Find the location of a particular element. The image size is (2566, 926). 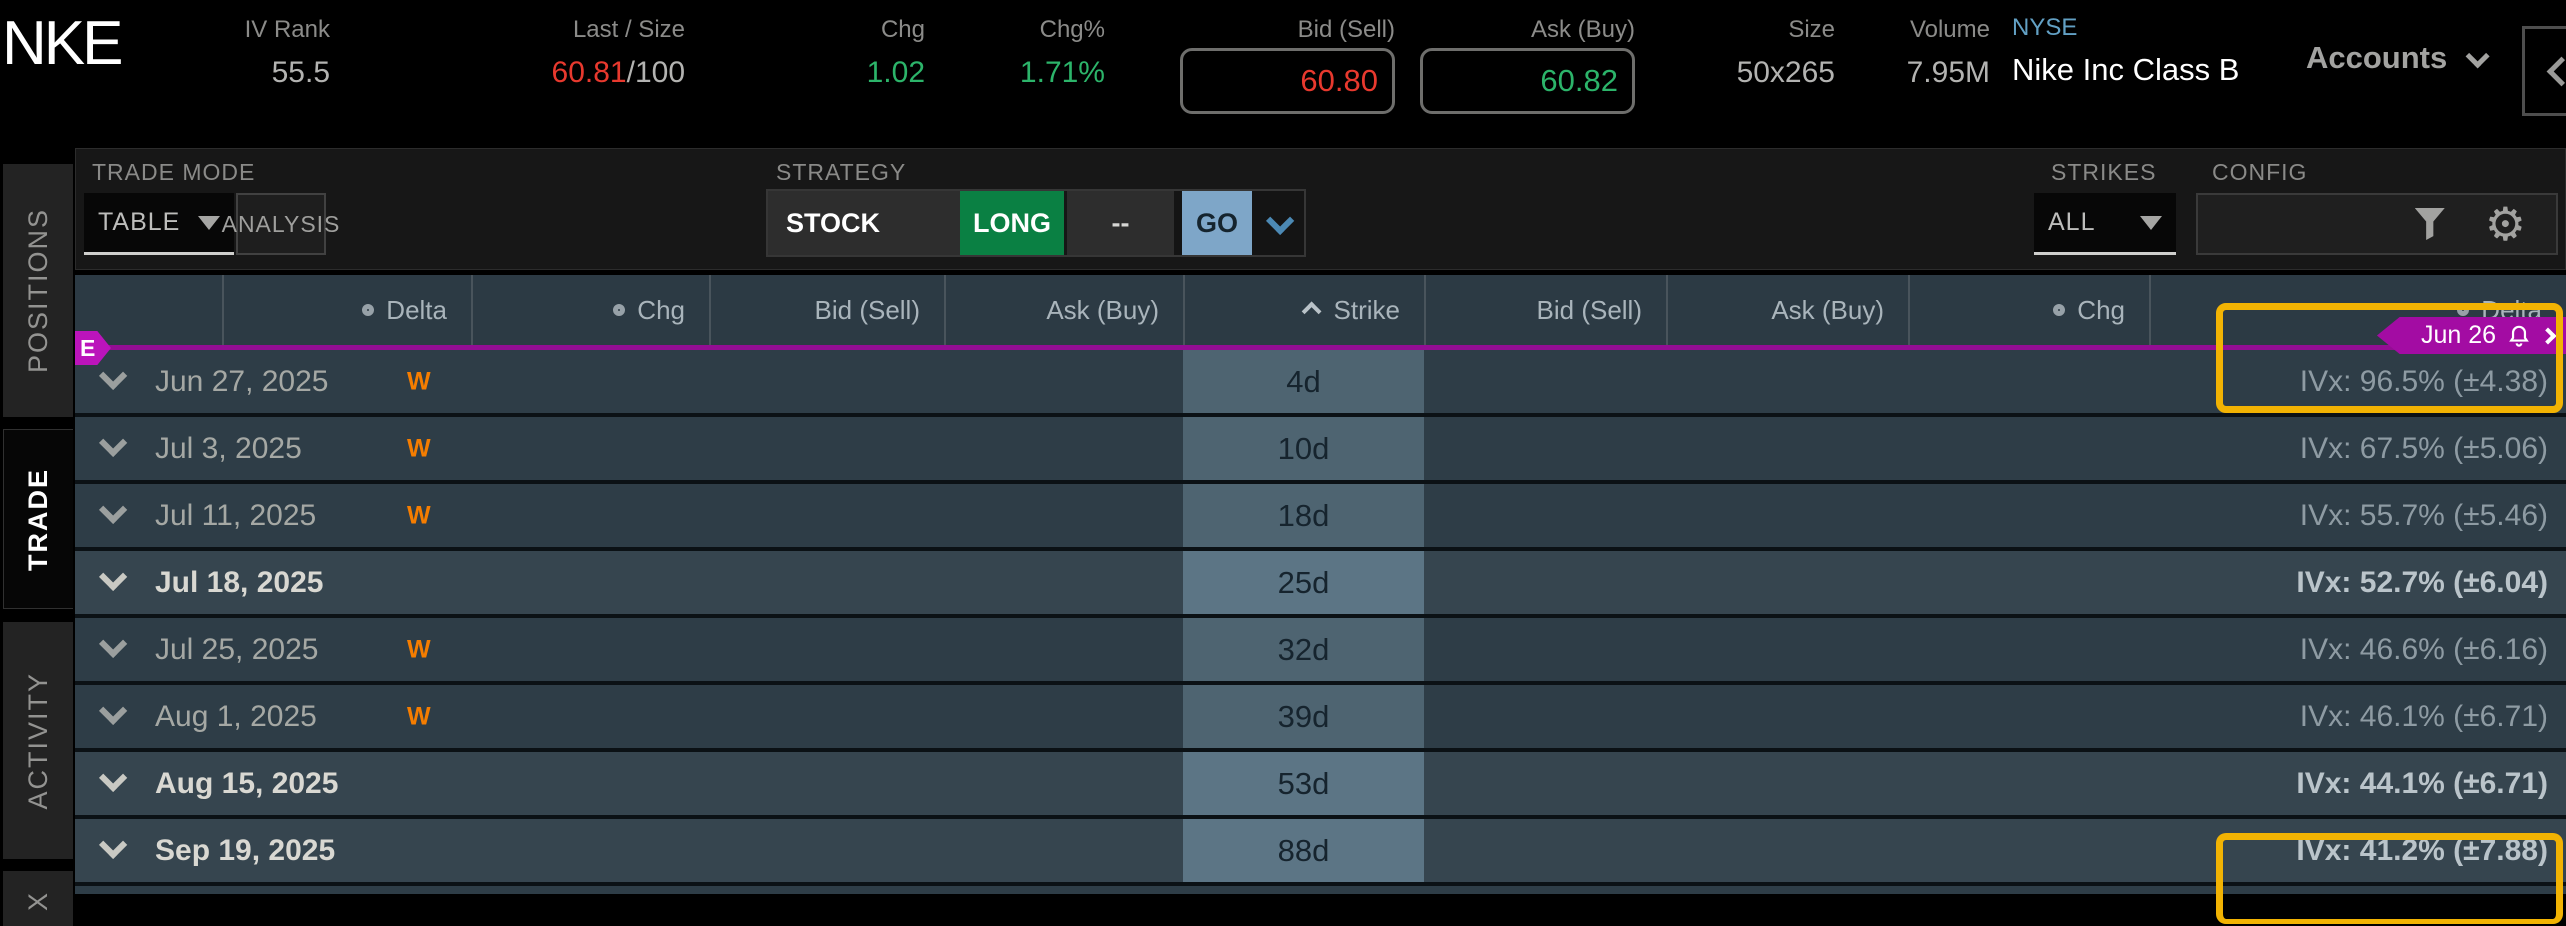

iv-rank-value: 55.5 is located at coordinates (300, 72).